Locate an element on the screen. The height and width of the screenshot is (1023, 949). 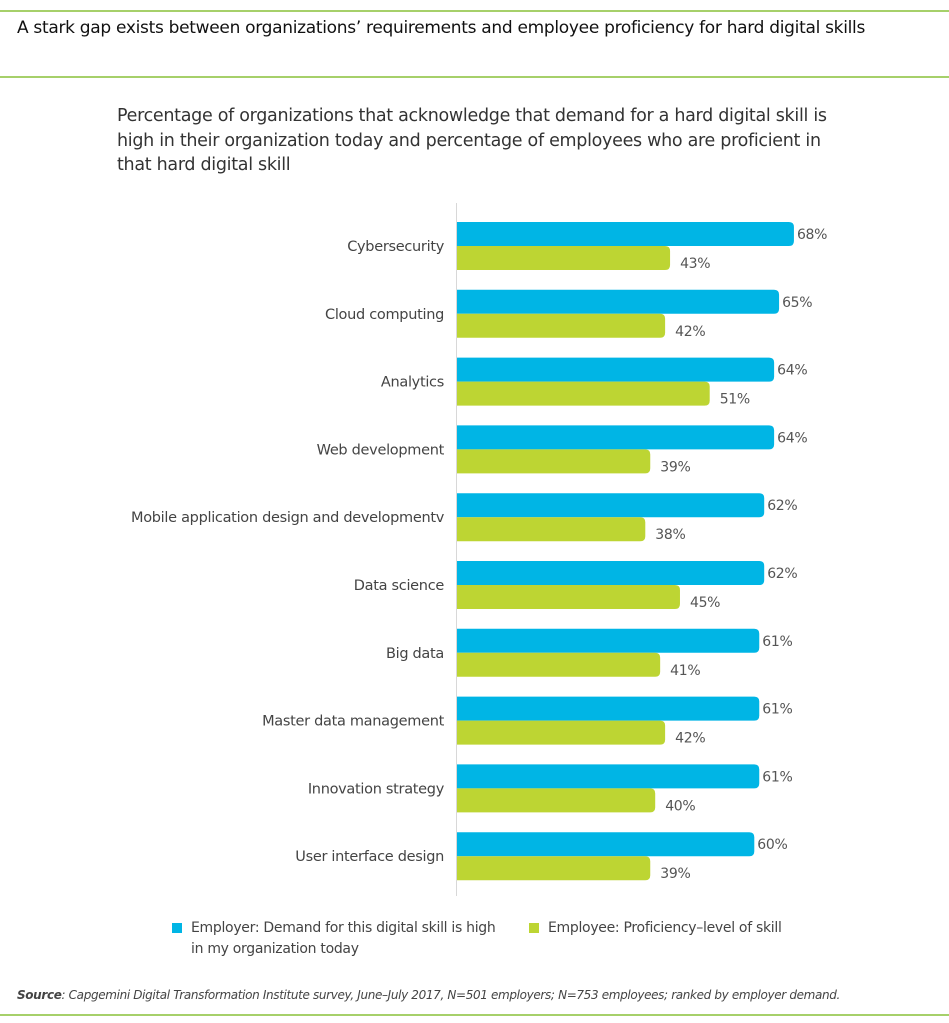
category-label: Data science is located at coordinates (399, 586).